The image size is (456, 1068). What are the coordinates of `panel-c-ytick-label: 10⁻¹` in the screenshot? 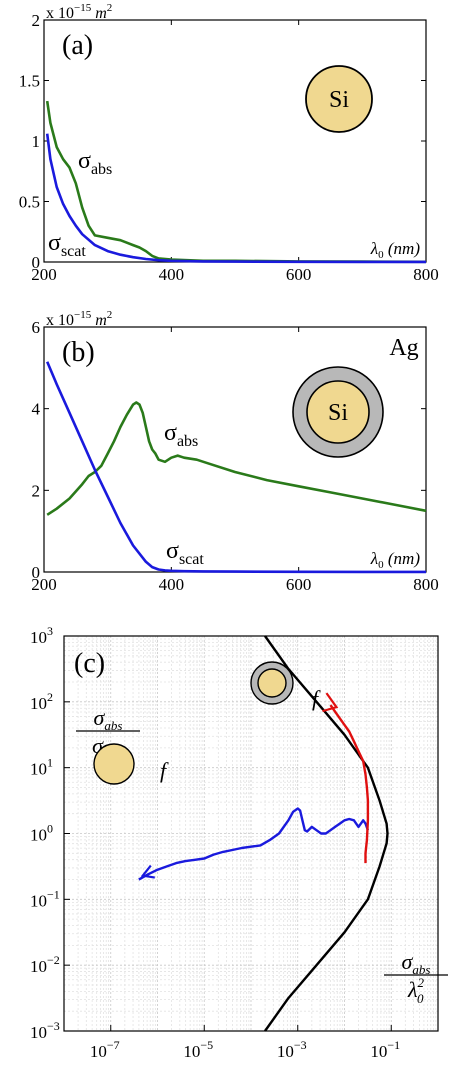 It's located at (45, 898).